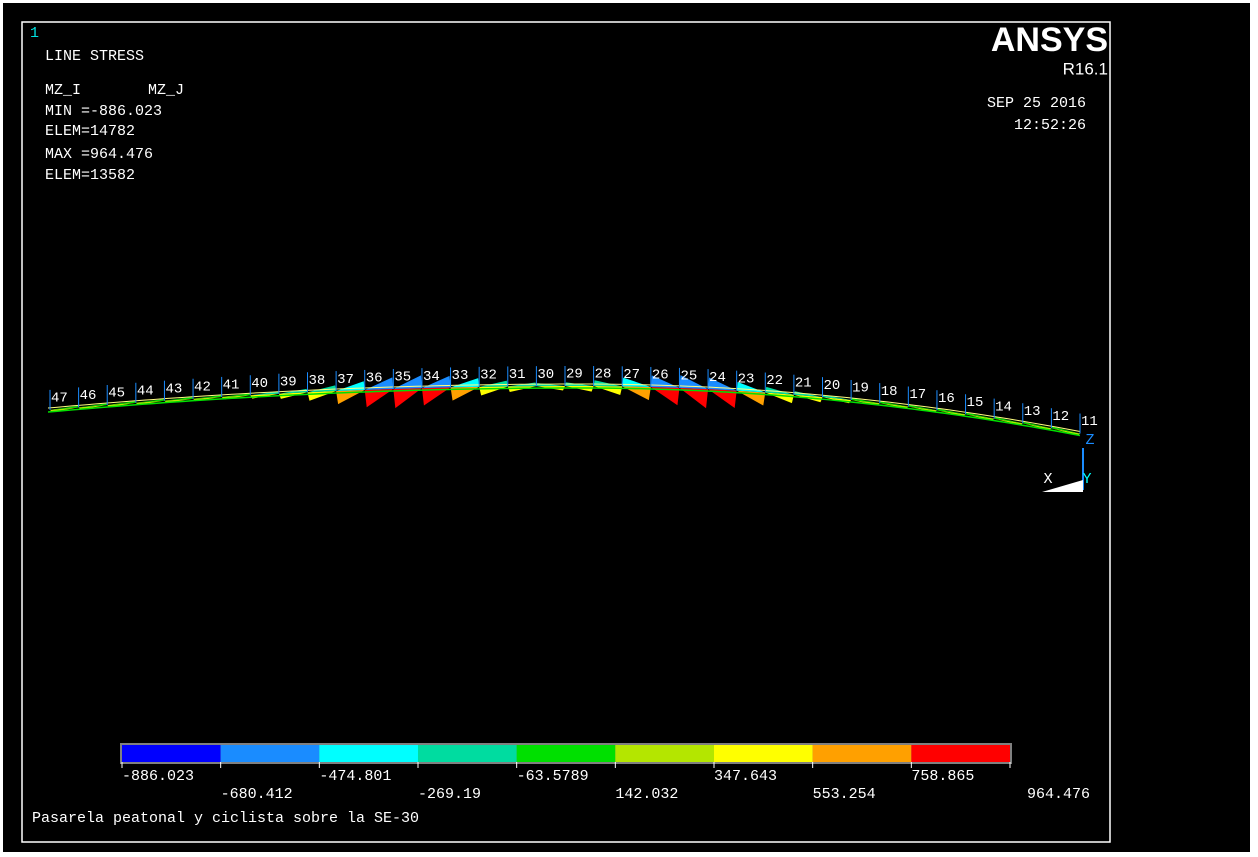 The height and width of the screenshot is (857, 1258). I want to click on node-label: 31, so click(517, 375).